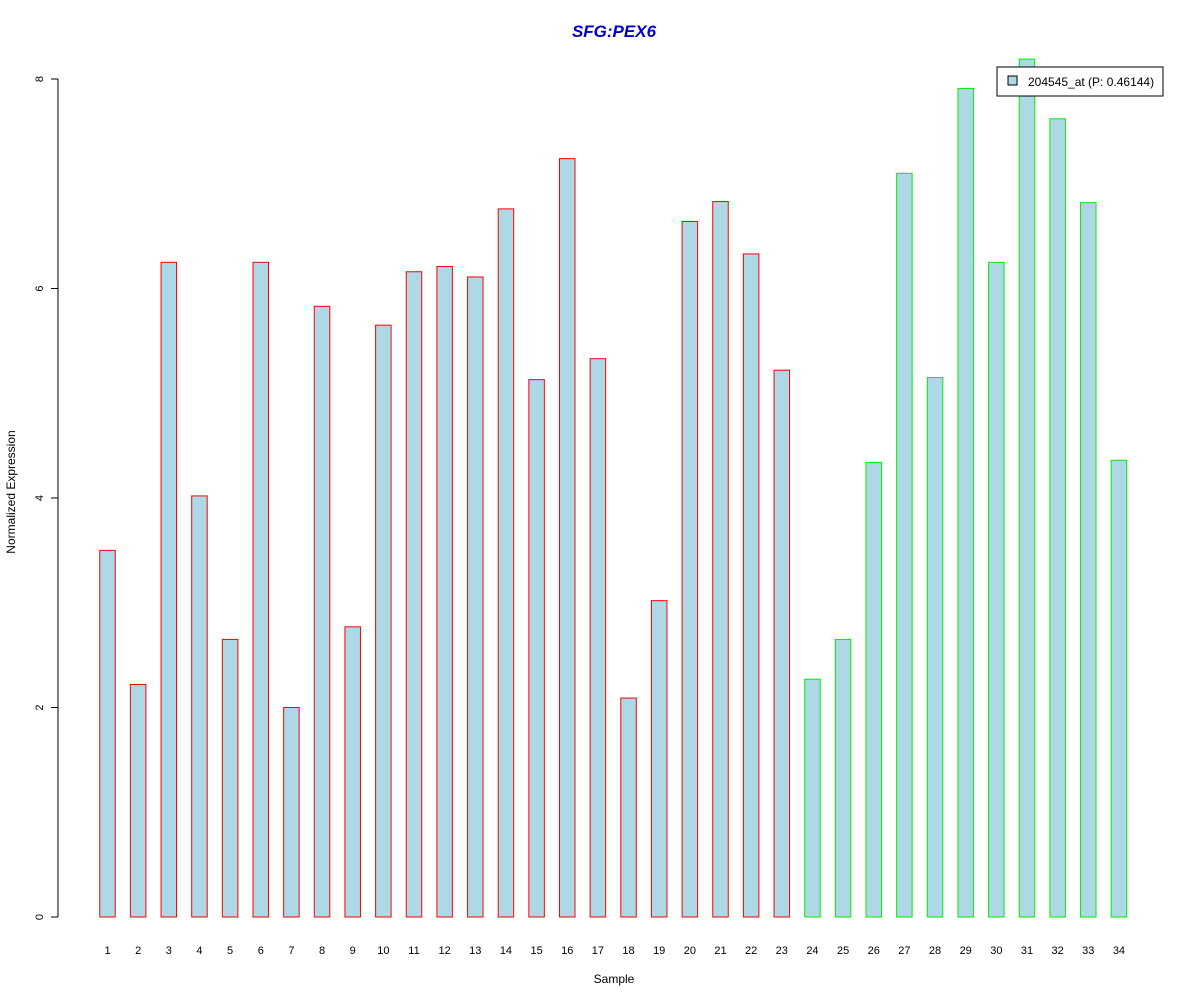  What do you see at coordinates (383, 951) in the screenshot?
I see `x-tick-label: 10` at bounding box center [383, 951].